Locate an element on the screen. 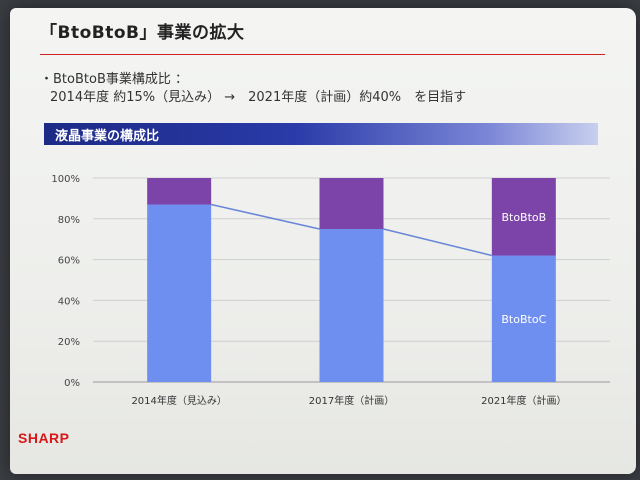 The image size is (640, 480). title-divider is located at coordinates (322, 54).